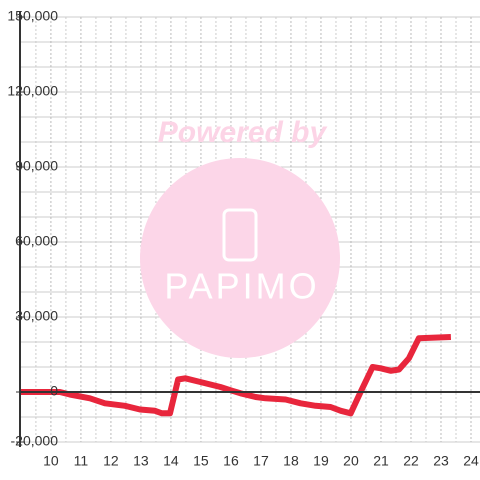 Image resolution: width=480 pixels, height=480 pixels. Describe the element at coordinates (471, 461) in the screenshot. I see `x-tick-label: 24` at that location.